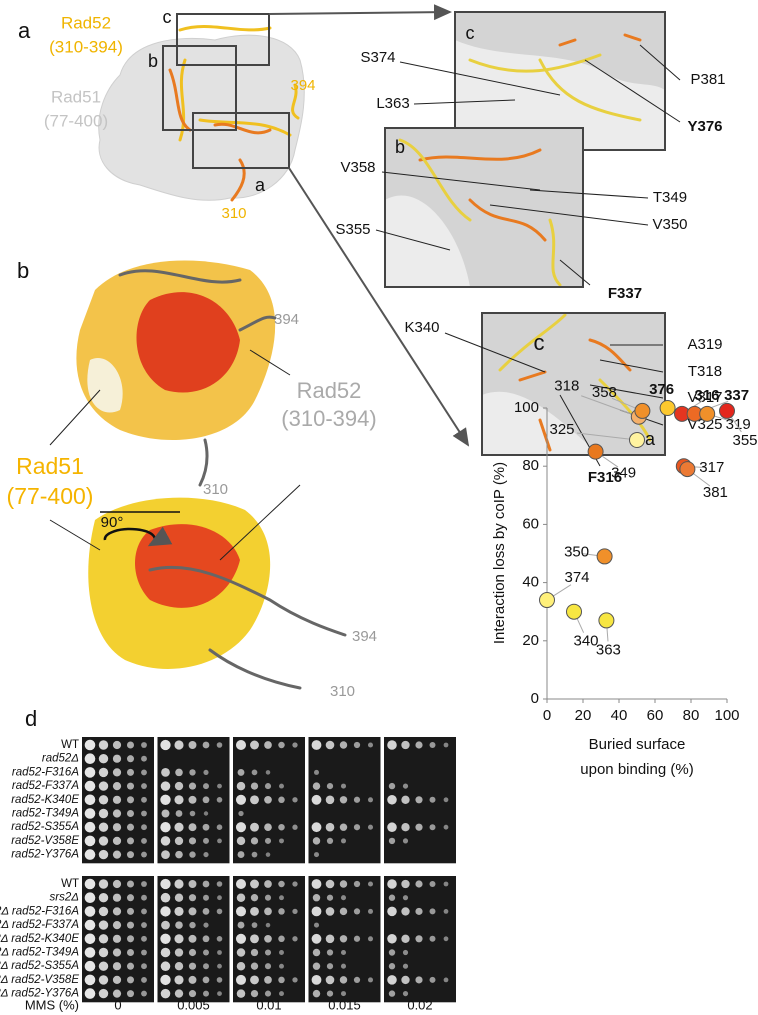  What do you see at coordinates (576, 577) in the screenshot?
I see `point-label: 374` at bounding box center [576, 577].